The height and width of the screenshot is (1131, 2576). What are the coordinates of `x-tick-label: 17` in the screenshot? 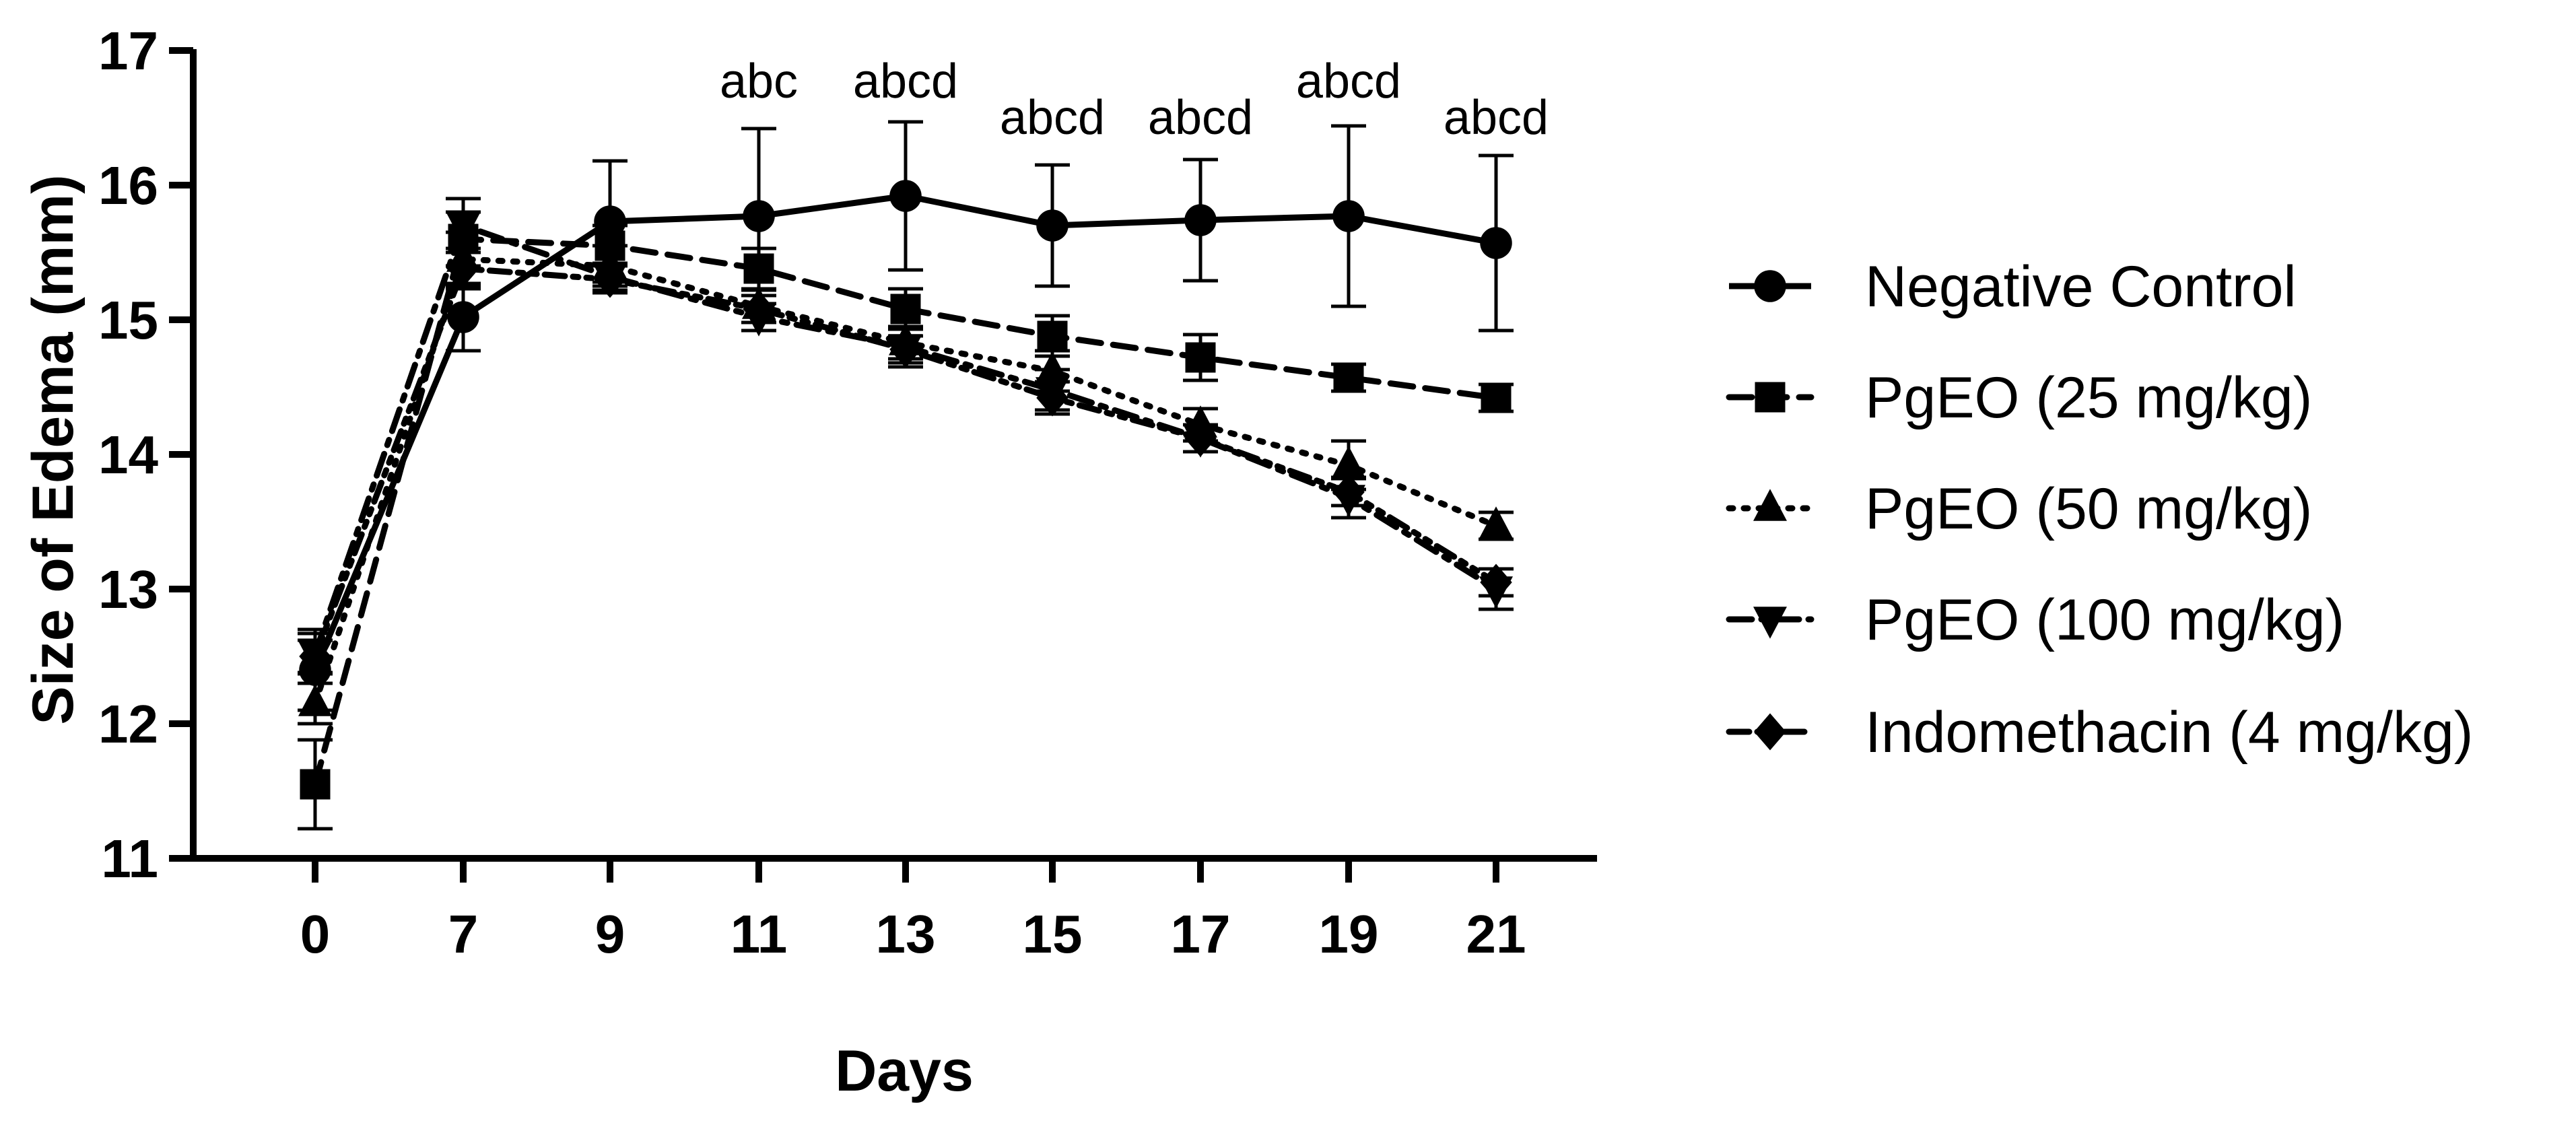 It's located at (1201, 934).